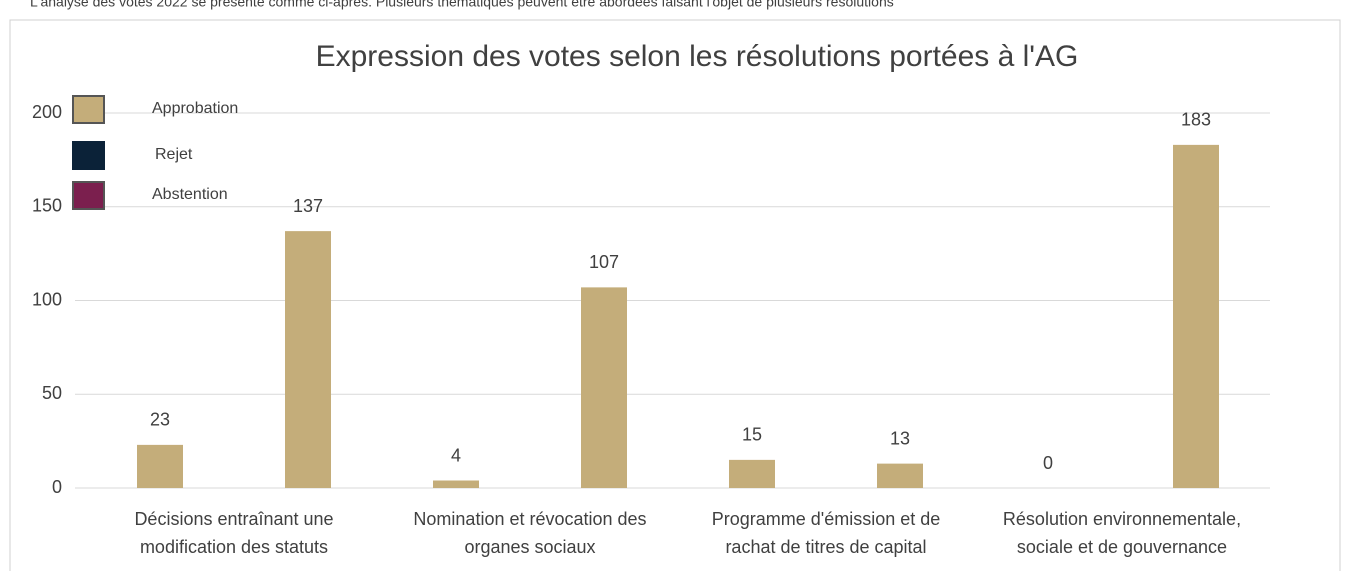  Describe the element at coordinates (1122, 519) in the screenshot. I see `label-line: Résolution environnementale,` at that location.